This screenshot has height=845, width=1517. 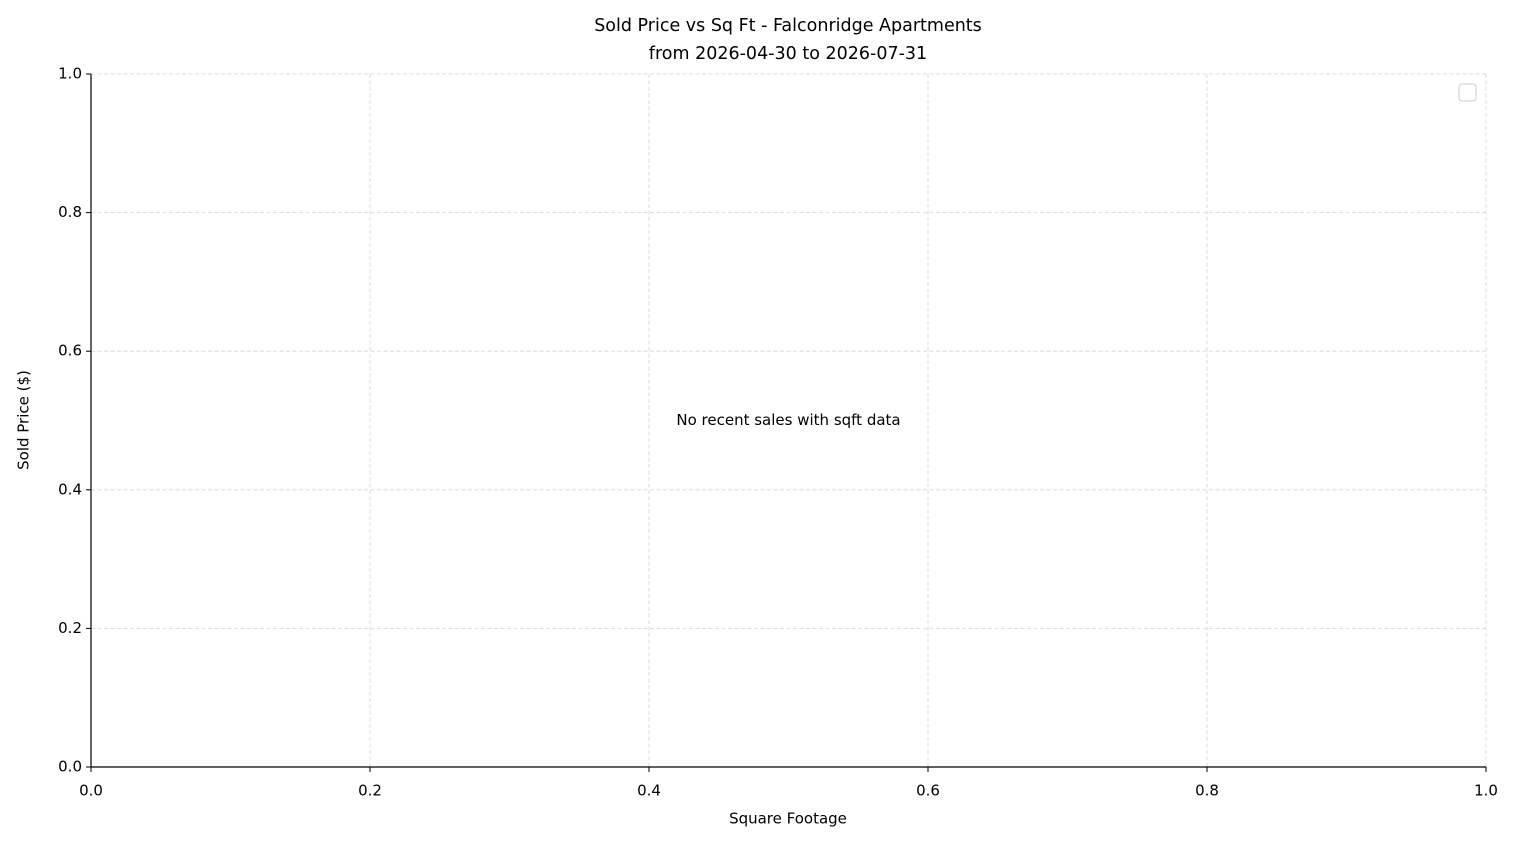 What do you see at coordinates (70, 212) in the screenshot?
I see `y-tick-label: 0.8` at bounding box center [70, 212].